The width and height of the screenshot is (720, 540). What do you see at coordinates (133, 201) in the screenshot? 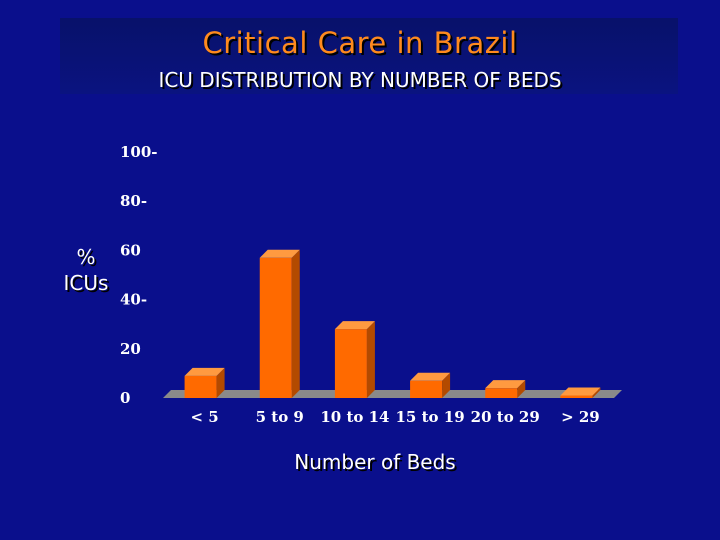
I see `y-tick-label: 80-` at bounding box center [133, 201].